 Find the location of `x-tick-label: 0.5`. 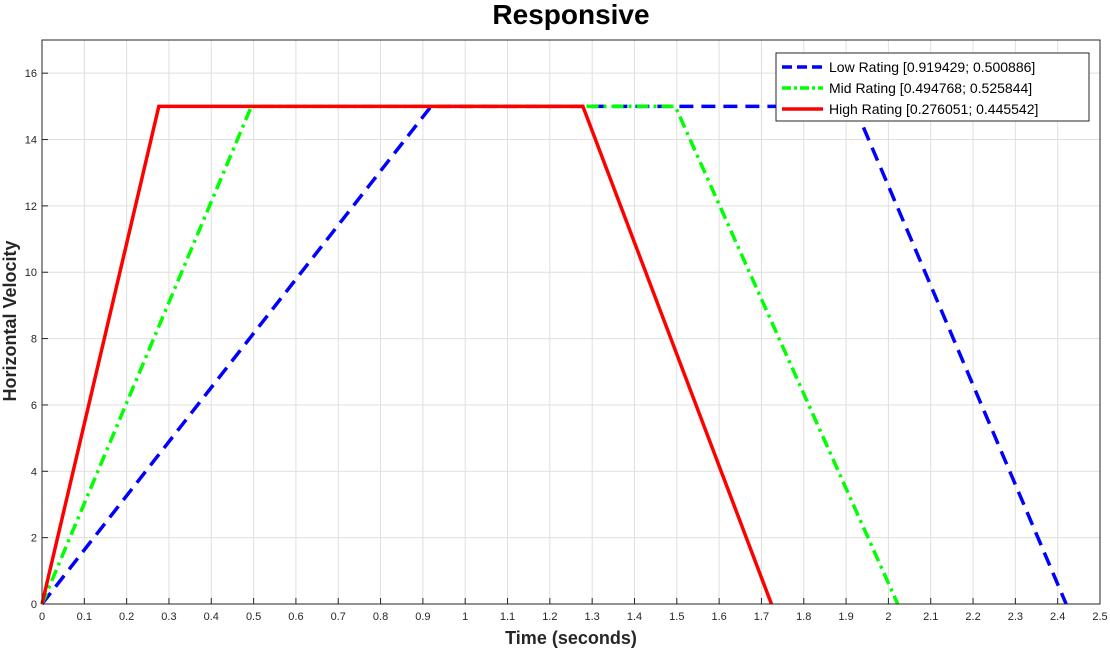

x-tick-label: 0.5 is located at coordinates (253, 617).